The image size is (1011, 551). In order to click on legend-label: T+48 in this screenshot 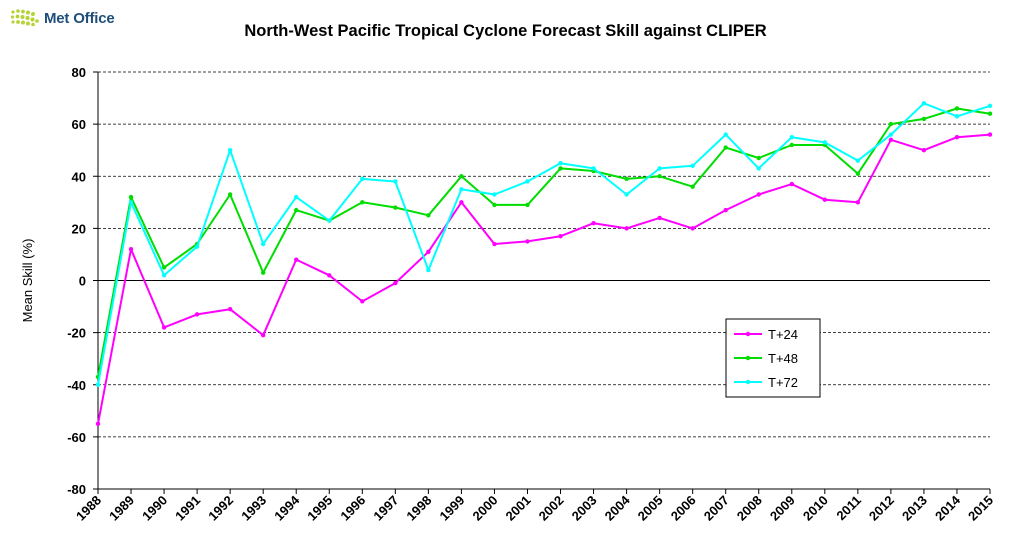, I will do `click(783, 358)`.